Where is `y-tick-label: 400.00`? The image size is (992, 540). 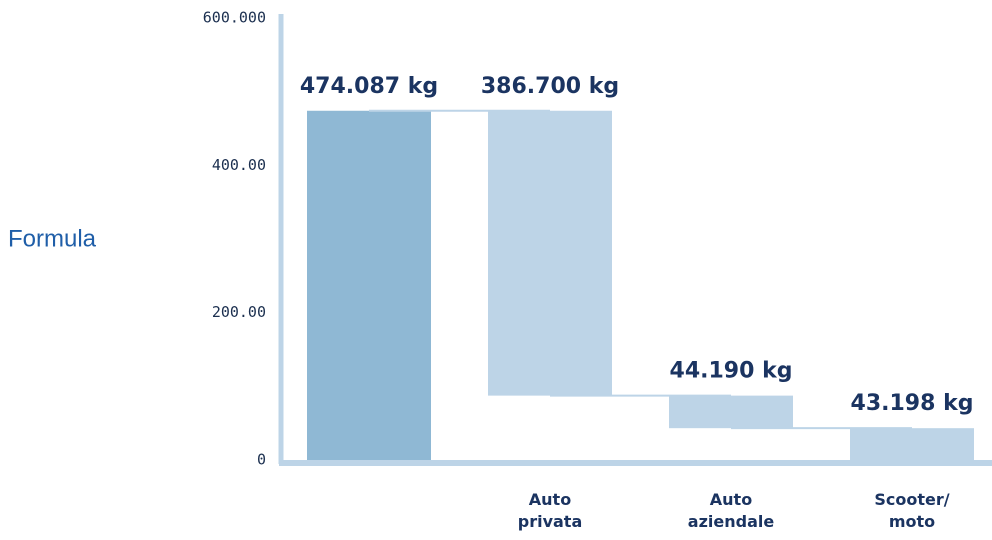 y-tick-label: 400.00 is located at coordinates (239, 165).